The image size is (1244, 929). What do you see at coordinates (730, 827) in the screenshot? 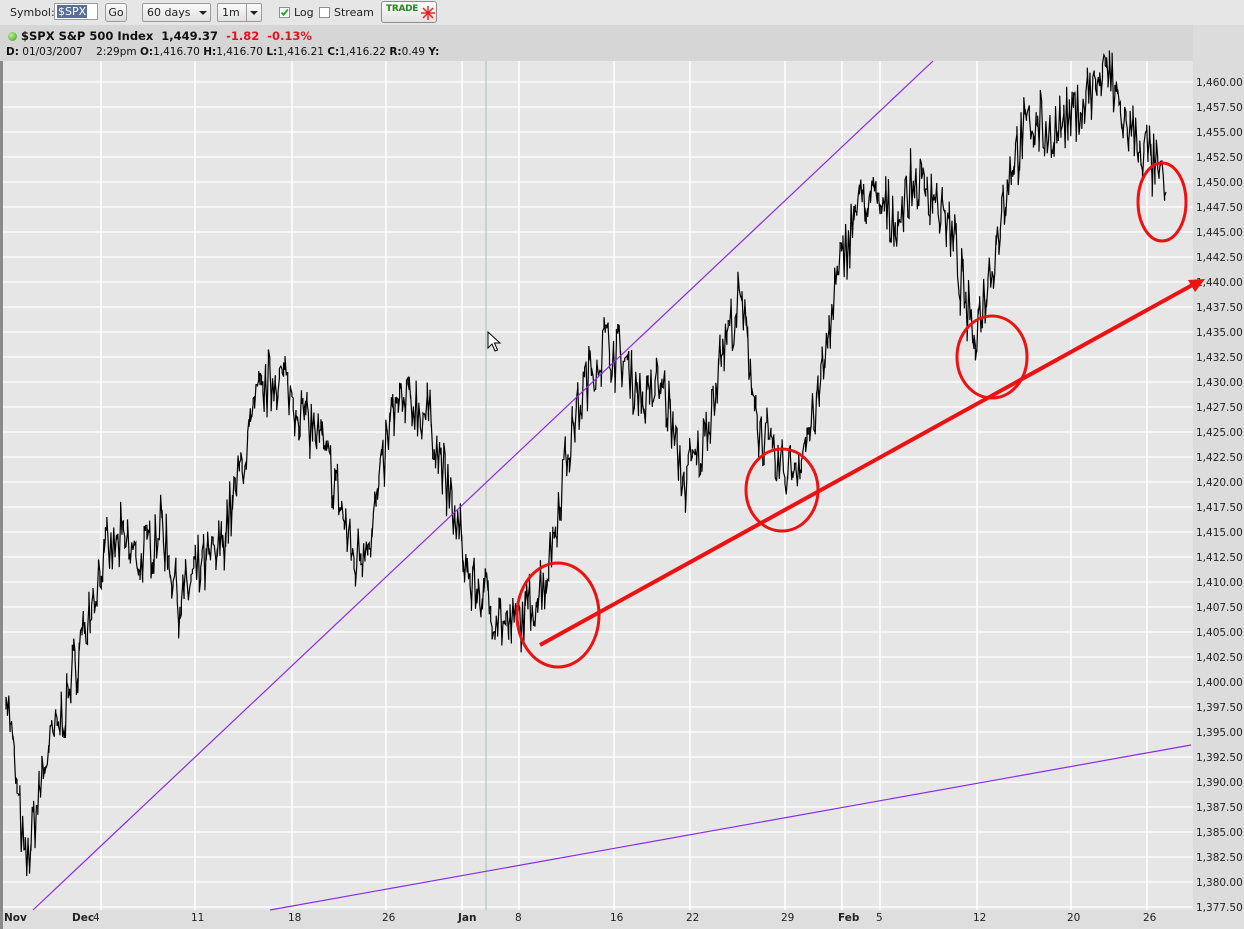
I see `lower-trendline` at bounding box center [730, 827].